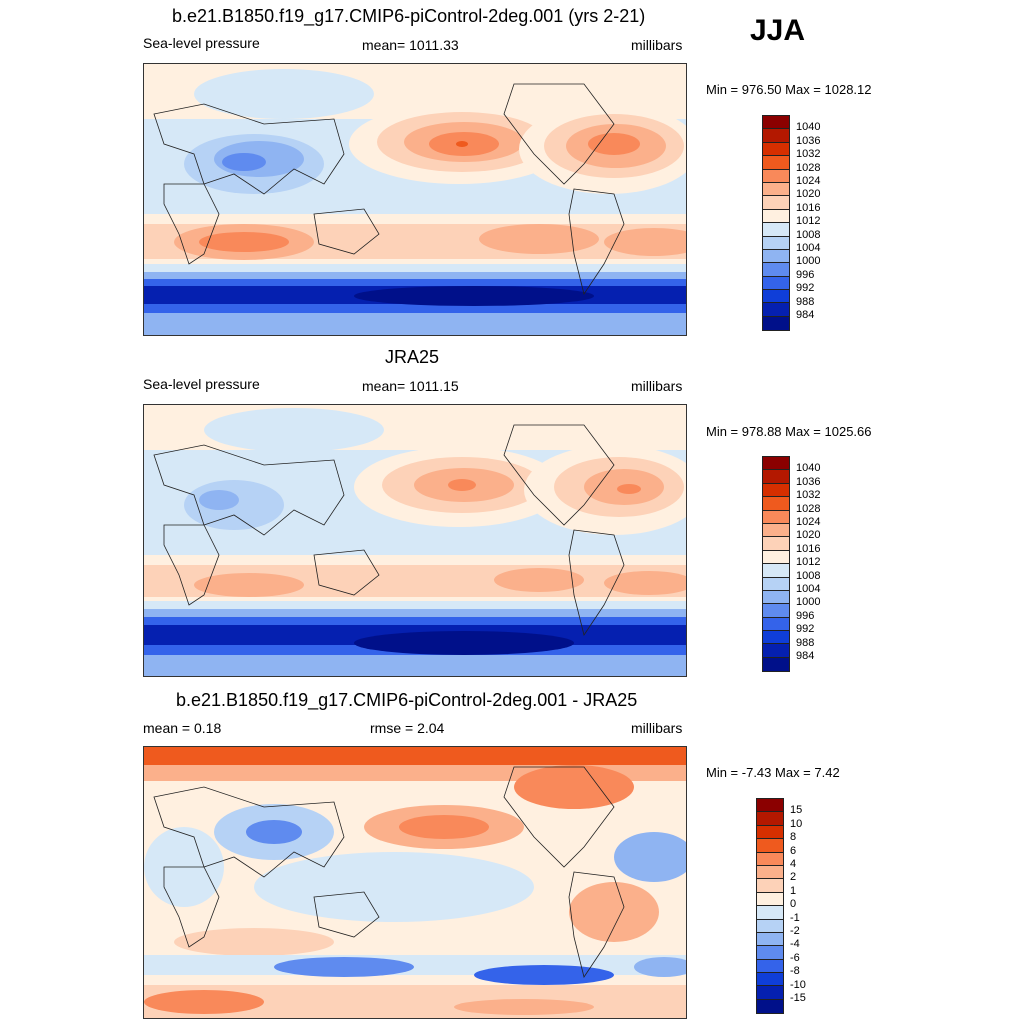 The height and width of the screenshot is (1024, 1024). I want to click on colorbar3-label: -6, so click(795, 957).